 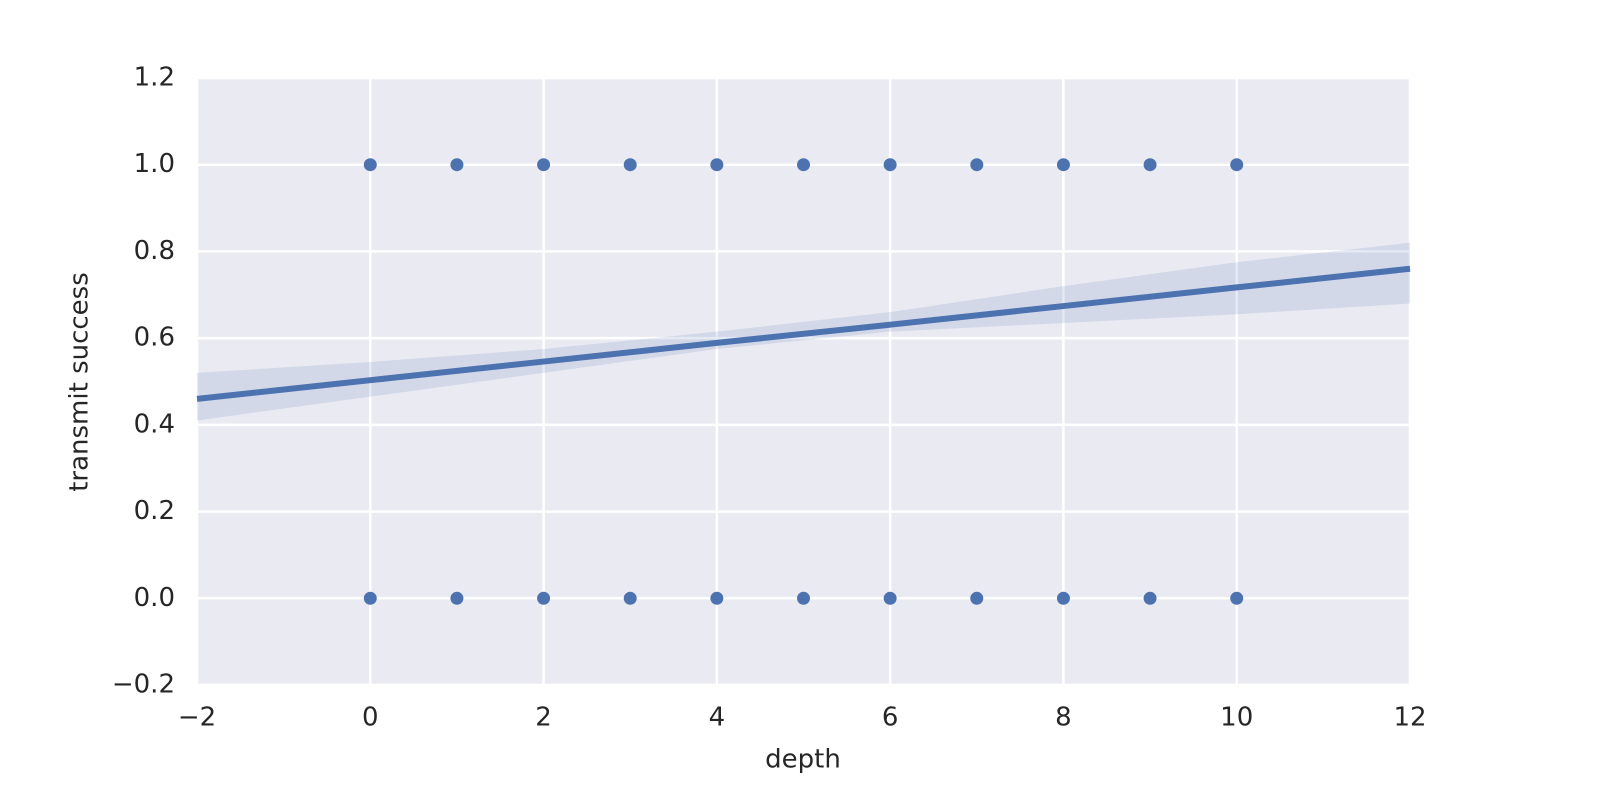 What do you see at coordinates (154, 338) in the screenshot?
I see `y-tick-label: 0.6` at bounding box center [154, 338].